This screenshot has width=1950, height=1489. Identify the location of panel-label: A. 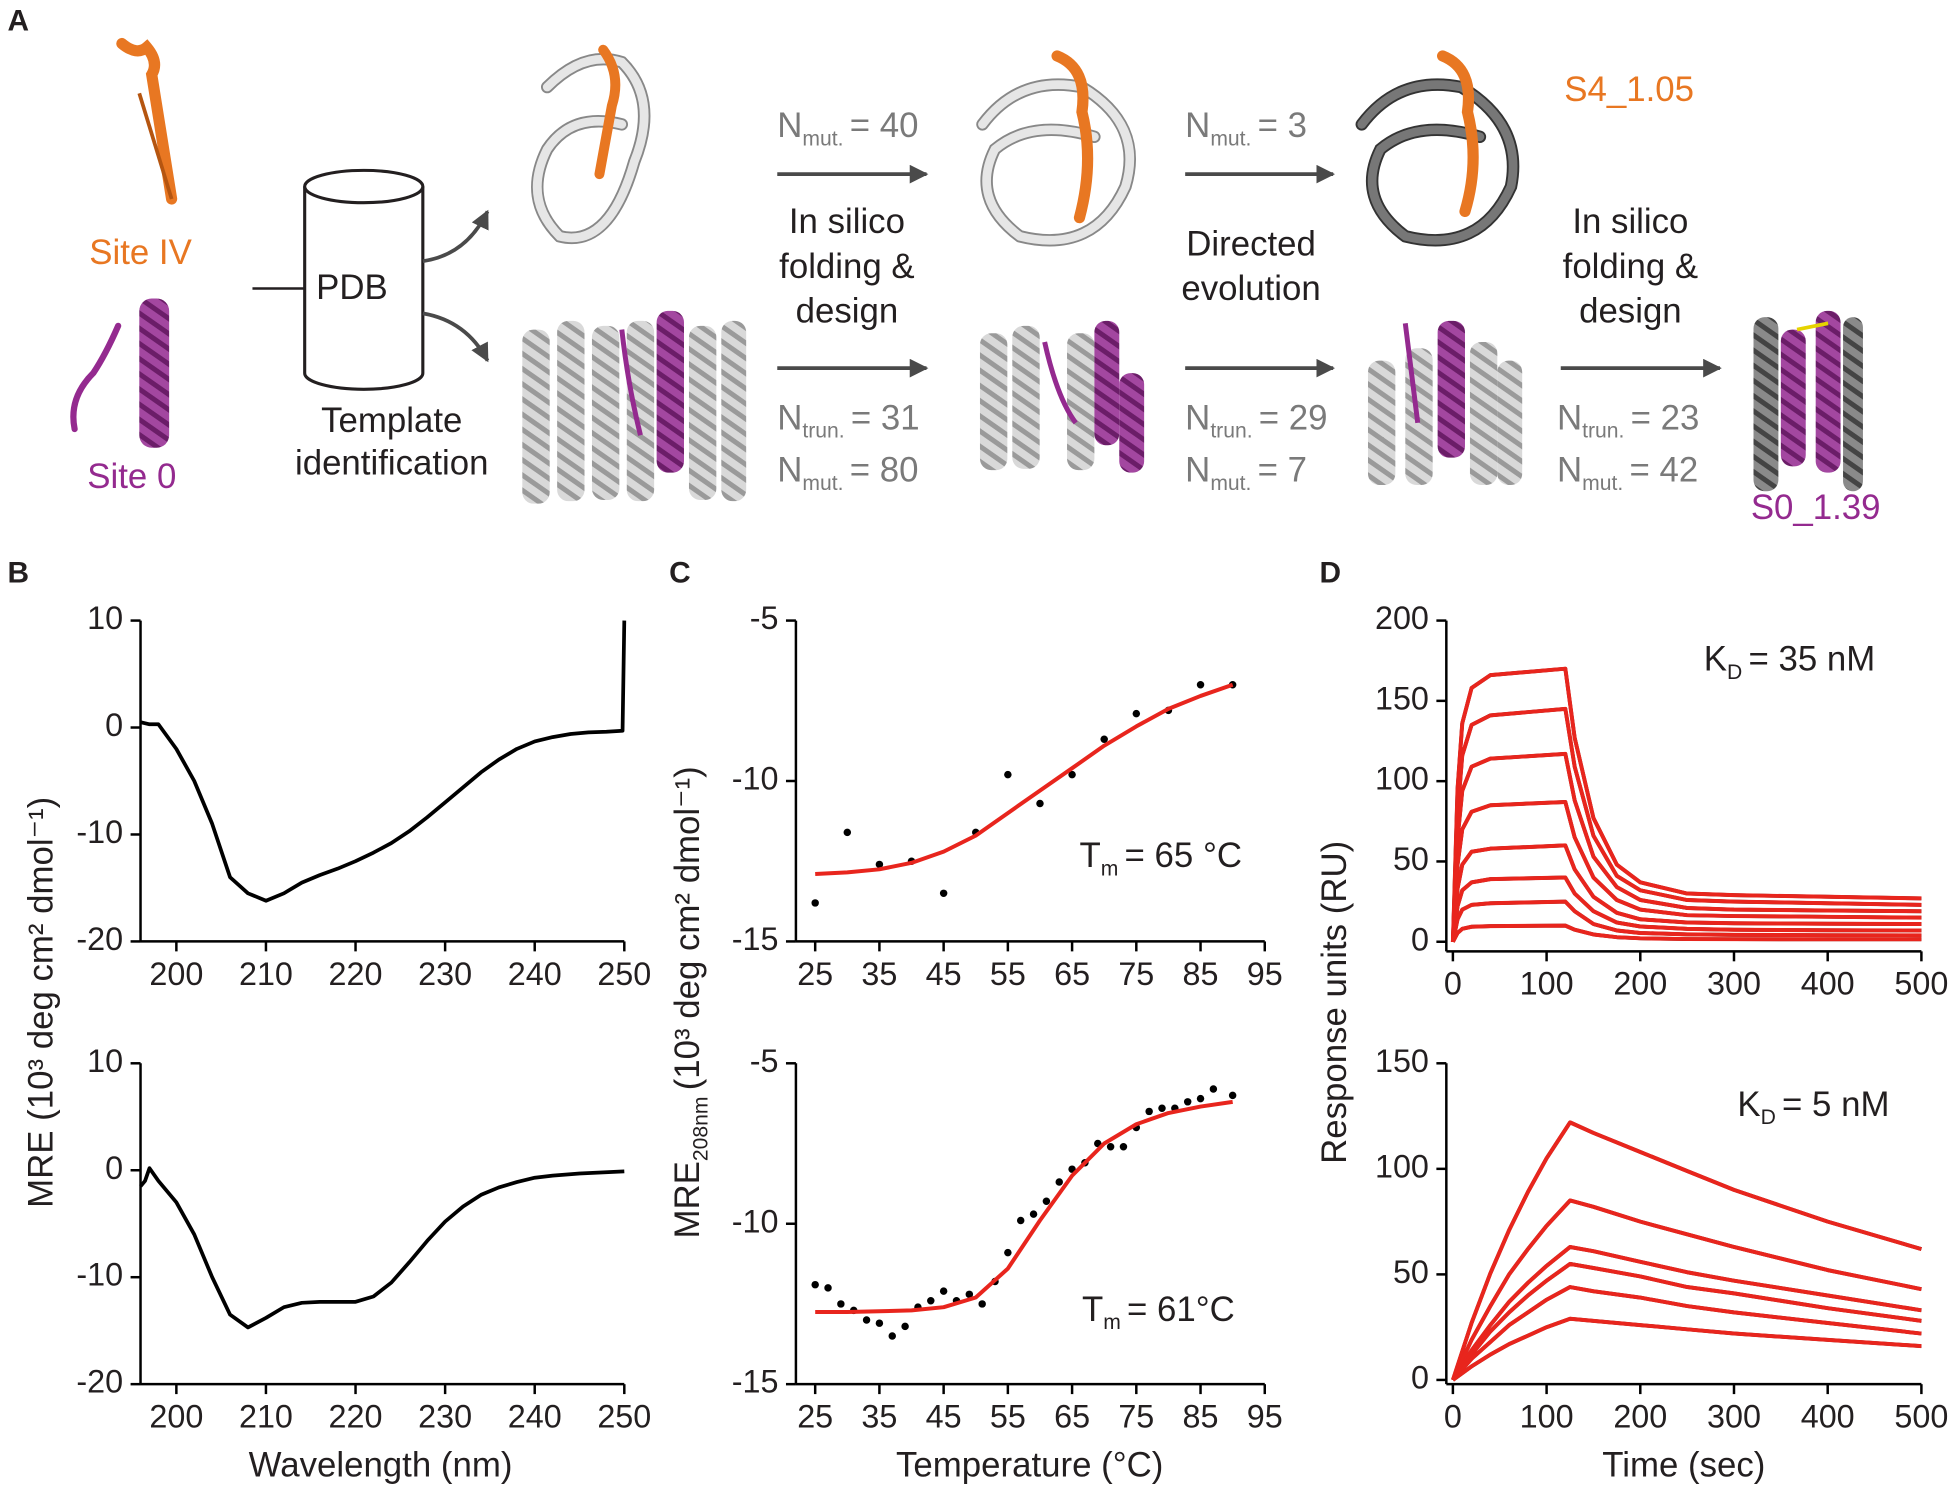
(18, 20).